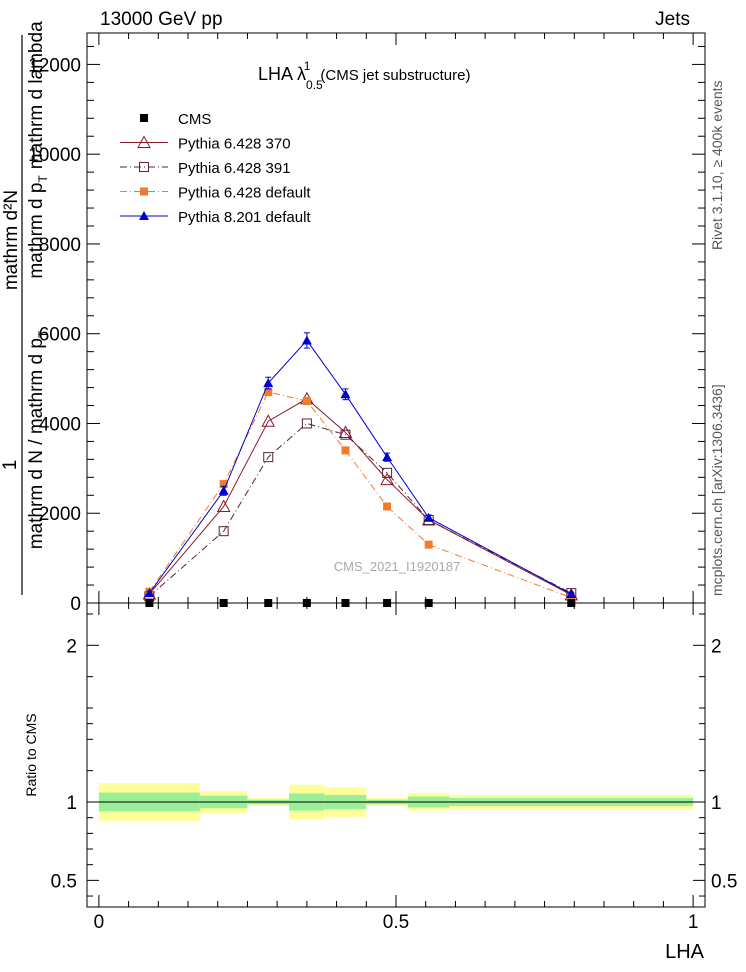 The image size is (746, 972). Describe the element at coordinates (234, 168) in the screenshot. I see `legend-label: Pythia 6.428 391` at that location.